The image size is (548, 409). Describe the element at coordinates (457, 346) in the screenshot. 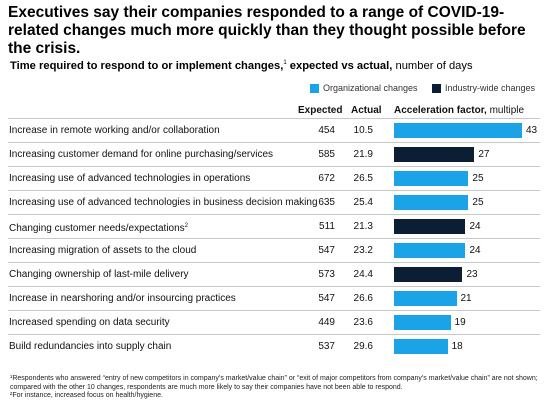

I see `acceleration-value-label: 18` at that location.